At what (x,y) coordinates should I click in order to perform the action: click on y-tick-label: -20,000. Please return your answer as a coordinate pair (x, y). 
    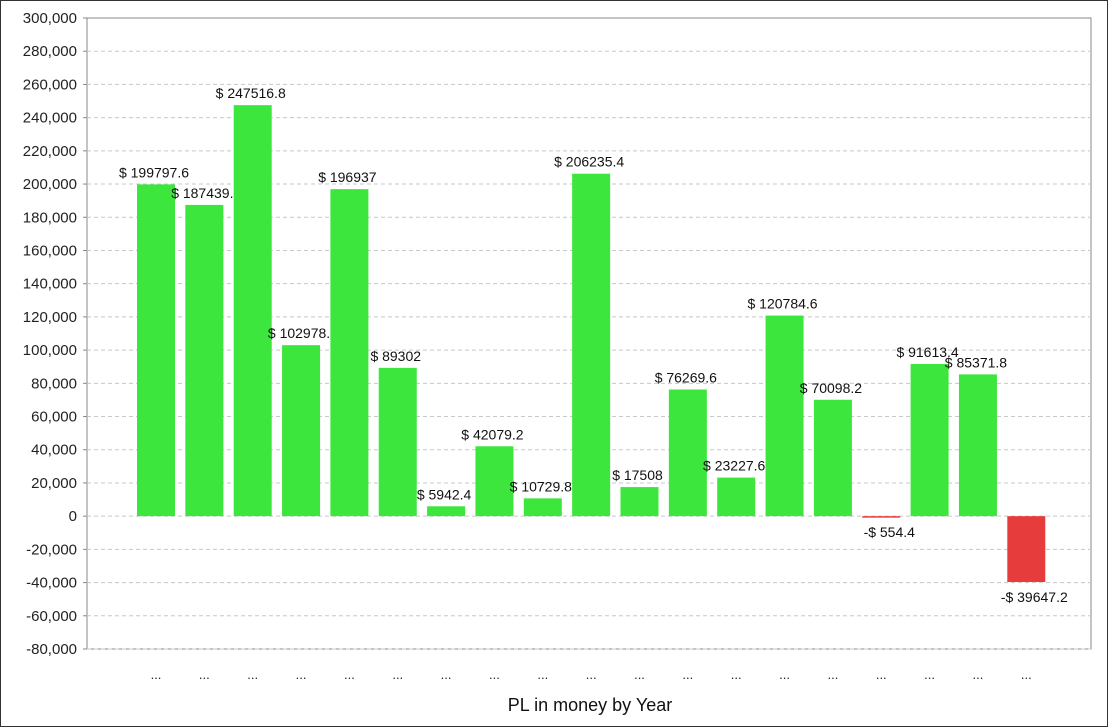
    Looking at the image, I should click on (51, 549).